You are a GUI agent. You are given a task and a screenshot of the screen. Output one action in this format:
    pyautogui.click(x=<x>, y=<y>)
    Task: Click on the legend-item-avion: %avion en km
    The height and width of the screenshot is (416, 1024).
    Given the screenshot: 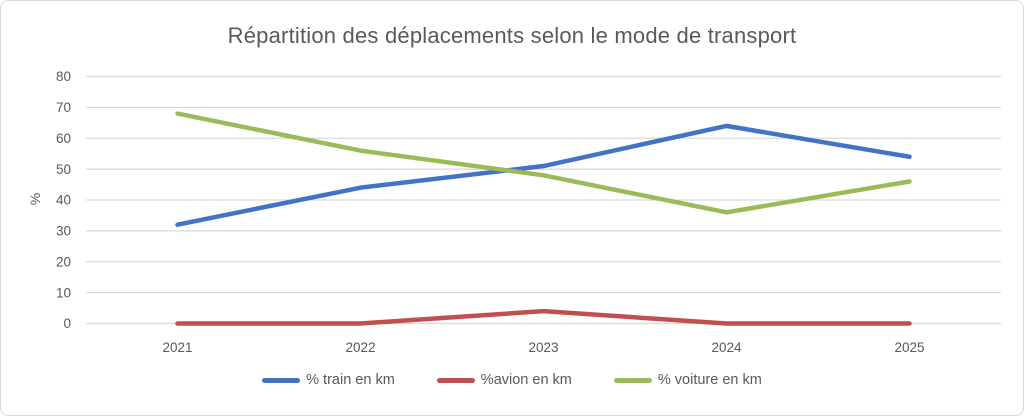 What is the action you would take?
    pyautogui.click(x=504, y=380)
    